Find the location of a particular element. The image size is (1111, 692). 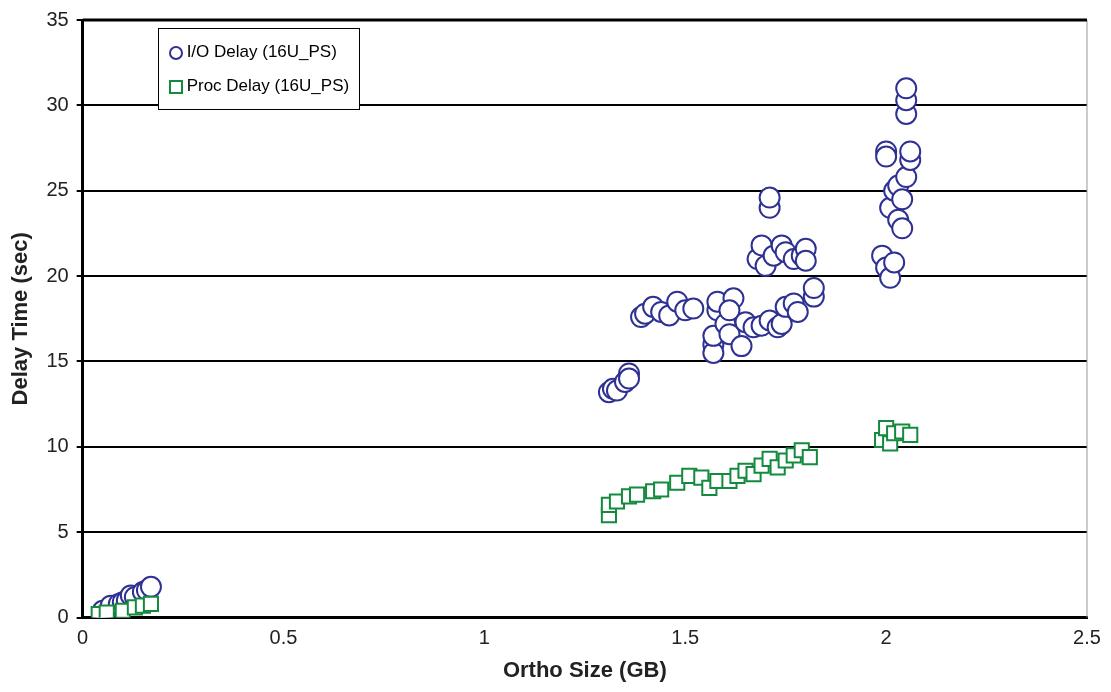

x-tick-label: 2.5 is located at coordinates (1087, 637).